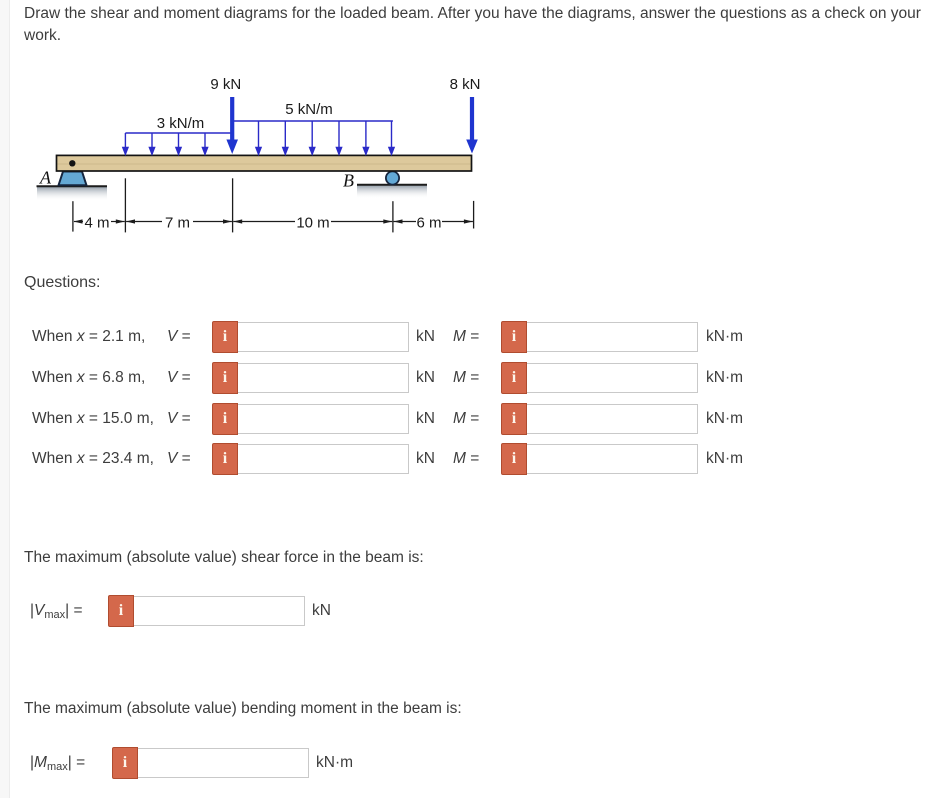  What do you see at coordinates (181, 123) in the screenshot?
I see `svg-text: 3 kN/m` at bounding box center [181, 123].